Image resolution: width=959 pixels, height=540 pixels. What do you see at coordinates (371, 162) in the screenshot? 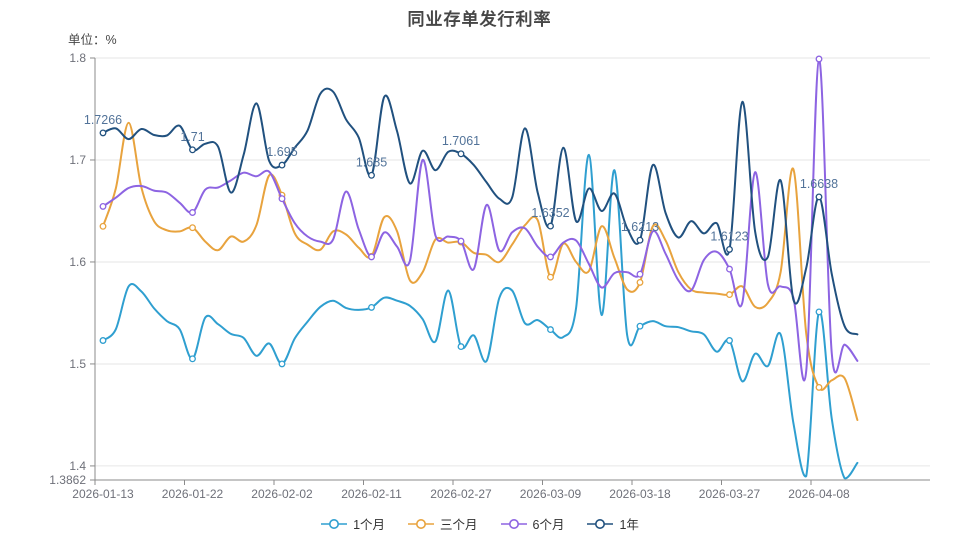
I see `svg-text: 1.685` at bounding box center [371, 162].